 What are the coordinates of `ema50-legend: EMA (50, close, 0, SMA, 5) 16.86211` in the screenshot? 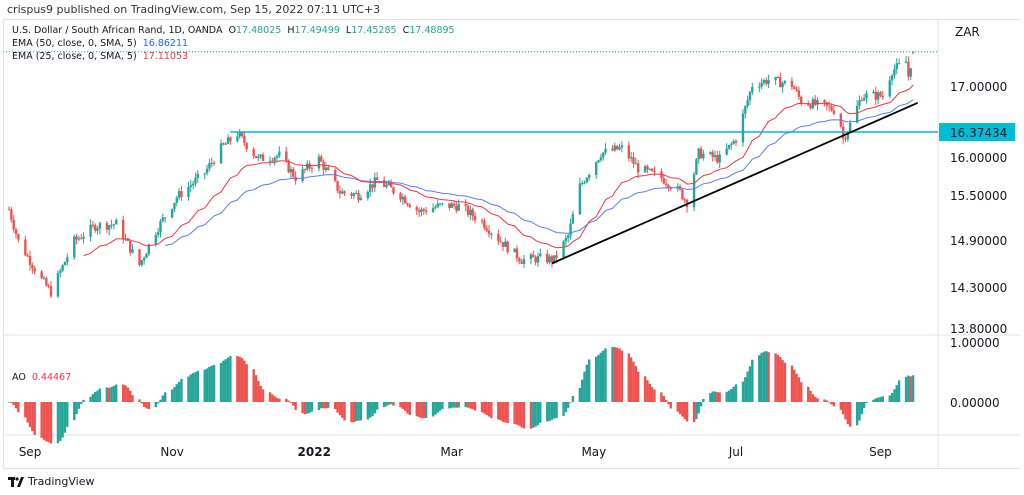 It's located at (233, 43).